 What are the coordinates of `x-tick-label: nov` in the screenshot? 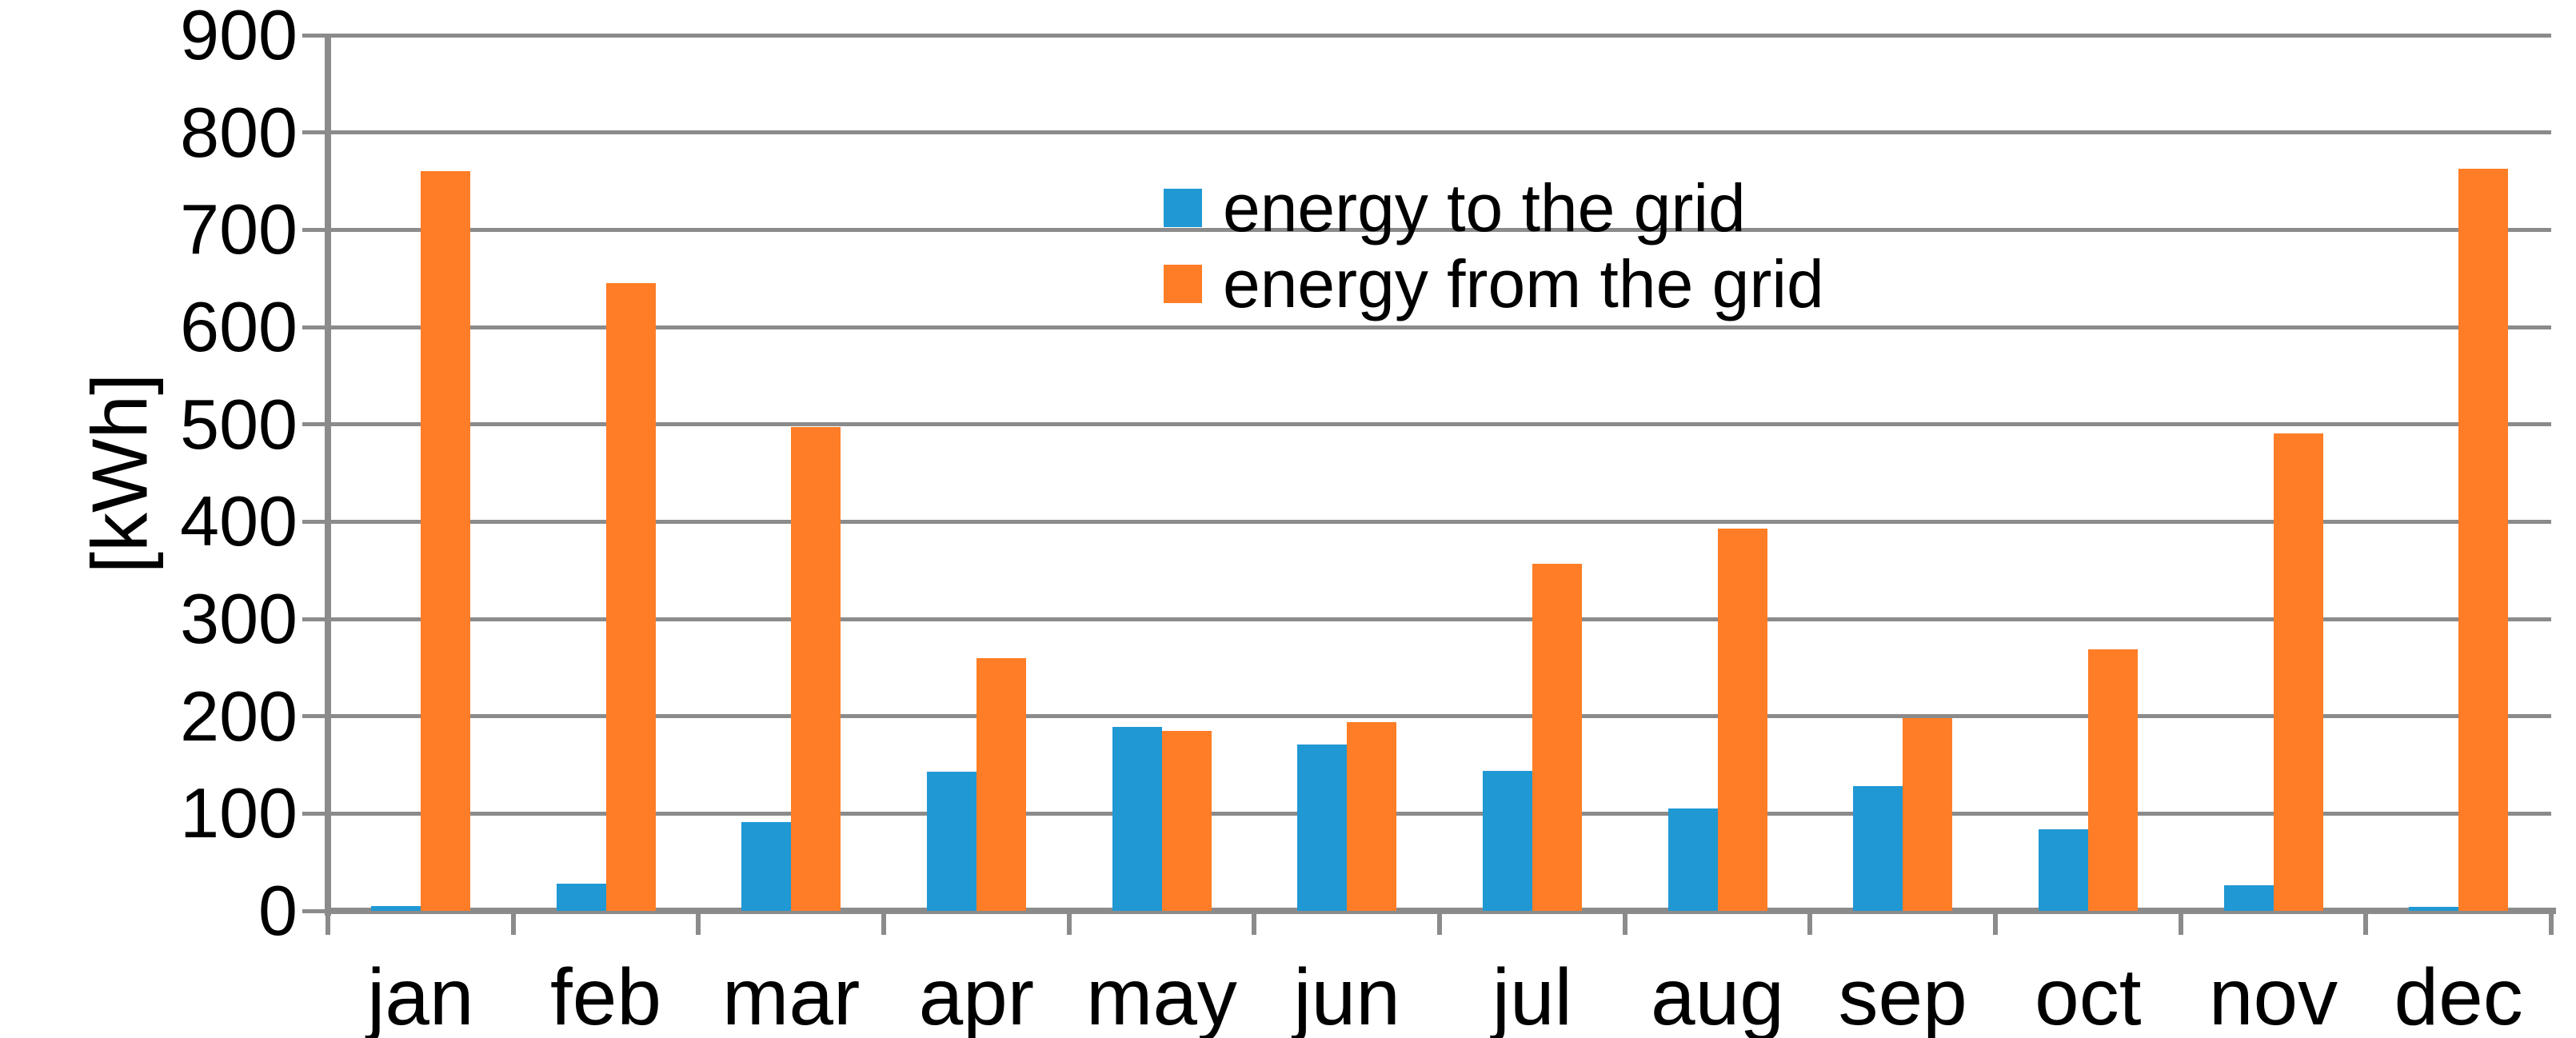 It's located at (2273, 995).